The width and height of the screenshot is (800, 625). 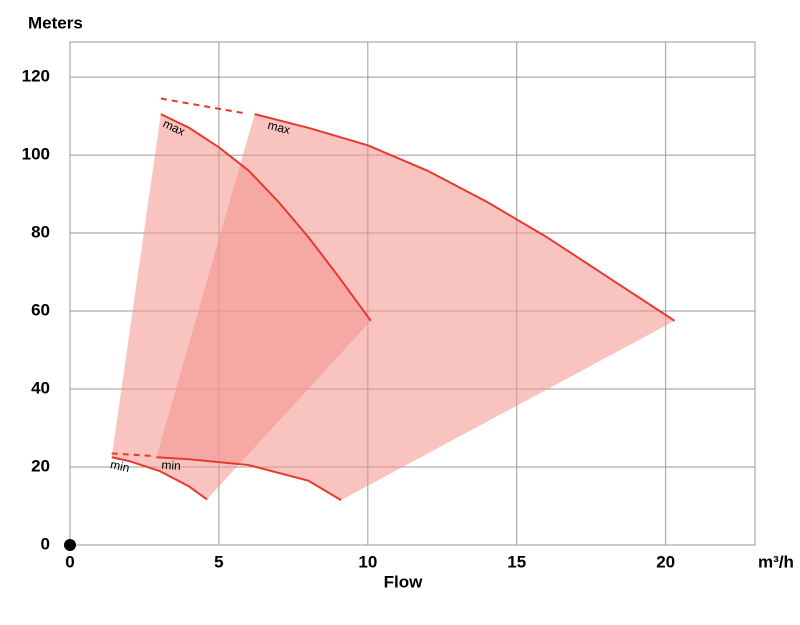 I want to click on origin-dot, so click(x=70, y=545).